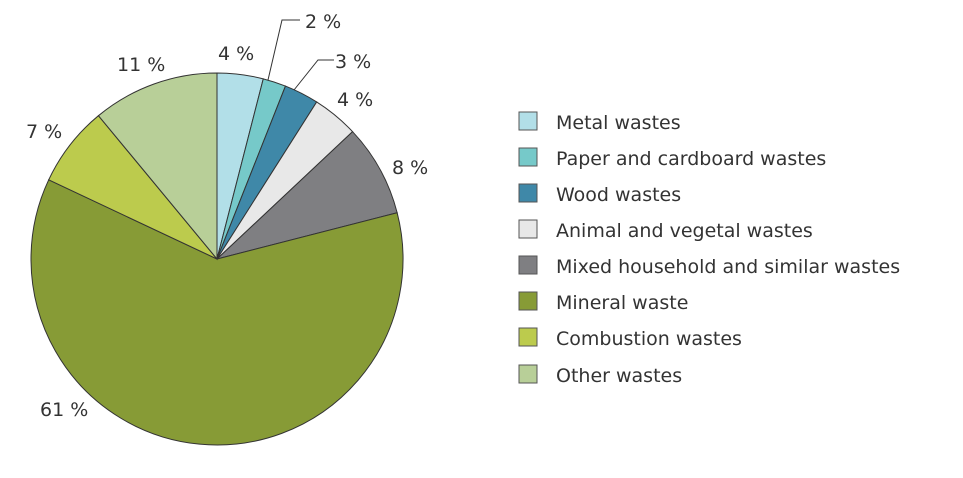 The height and width of the screenshot is (478, 963). I want to click on legend-swatch-mineral-waste, so click(528, 301).